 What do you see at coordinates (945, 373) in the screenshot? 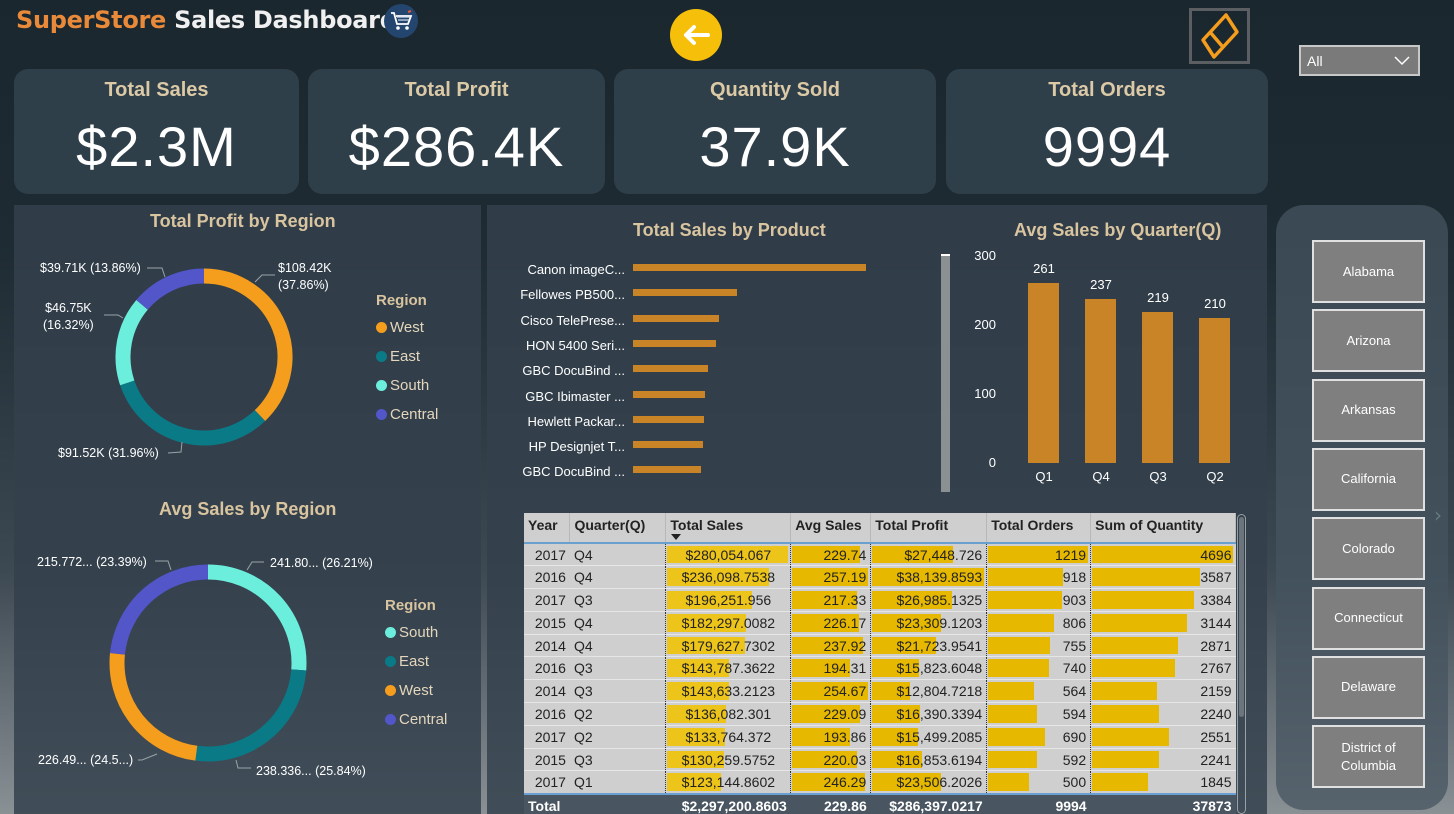
I see `product-chart-scrollbar` at bounding box center [945, 373].